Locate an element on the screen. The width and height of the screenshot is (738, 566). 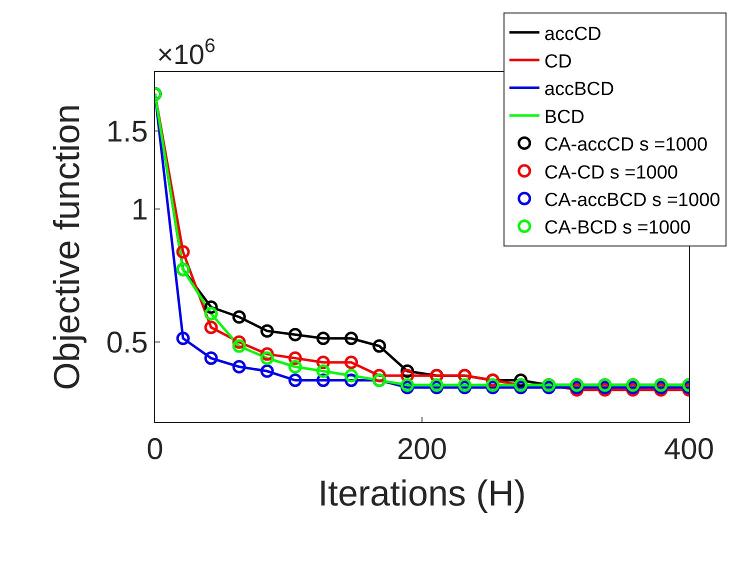
x-axis-title: Iterations (H) is located at coordinates (422, 493).